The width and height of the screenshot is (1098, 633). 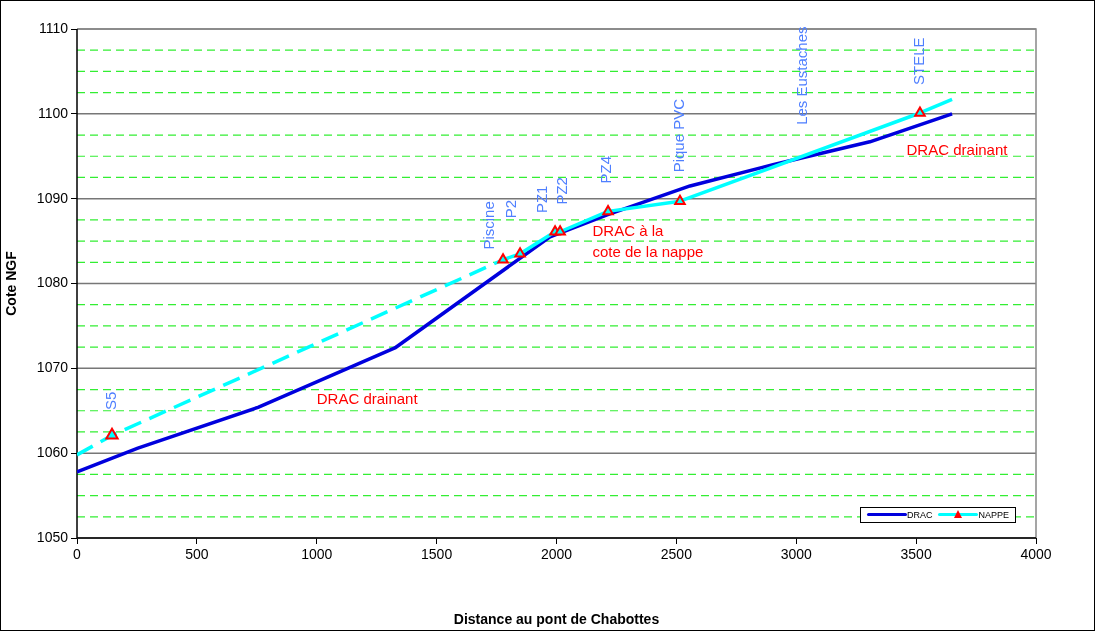 I want to click on annotation: PZ2, so click(x=562, y=191).